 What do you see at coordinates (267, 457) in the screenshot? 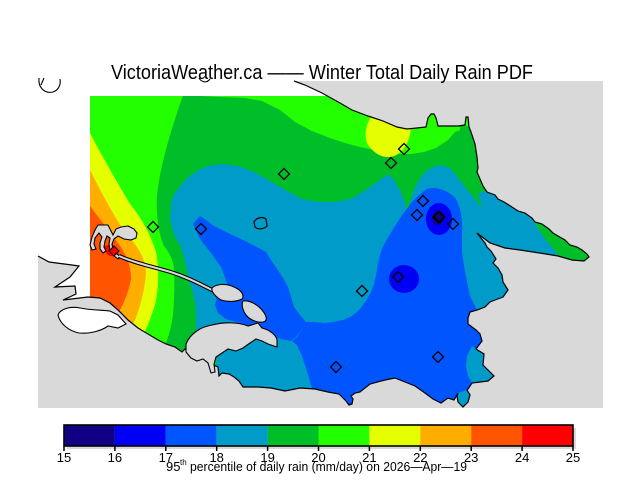
I see `svg-text: 19` at bounding box center [267, 457].